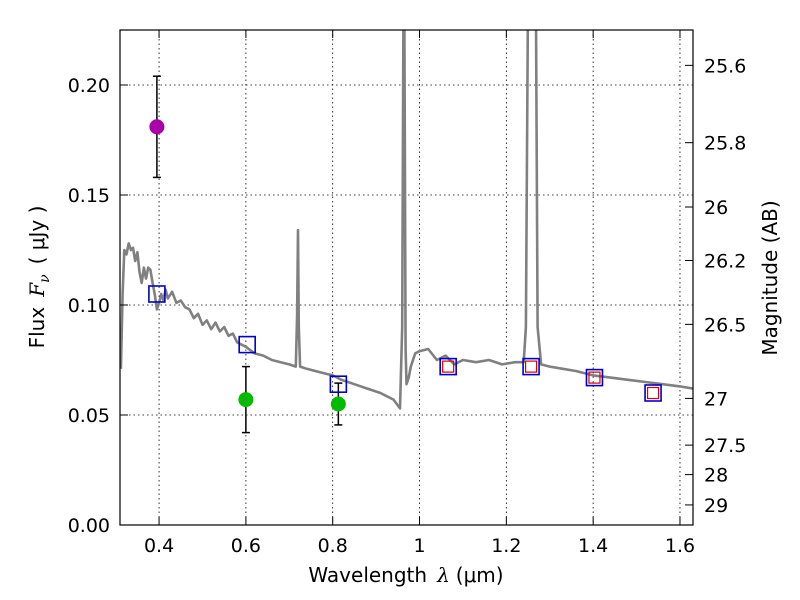 The height and width of the screenshot is (600, 800). What do you see at coordinates (593, 546) in the screenshot?
I see `x-tick-label: 1.4` at bounding box center [593, 546].